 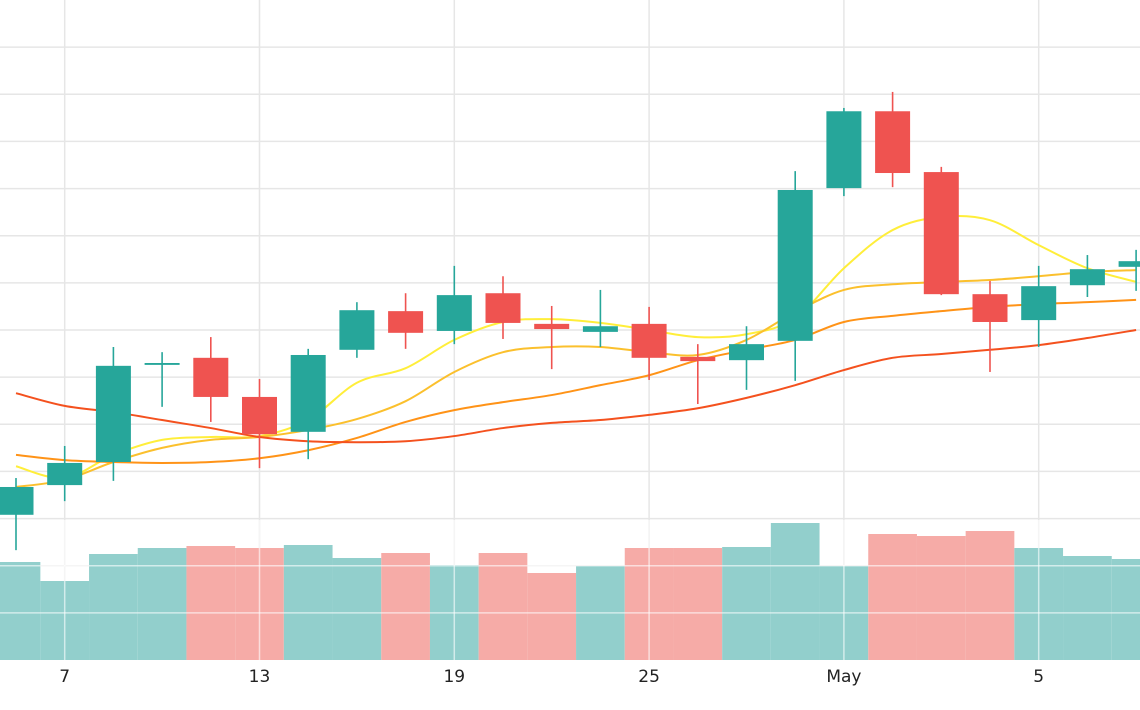 I want to click on x-tick-label: May, so click(x=843, y=677).